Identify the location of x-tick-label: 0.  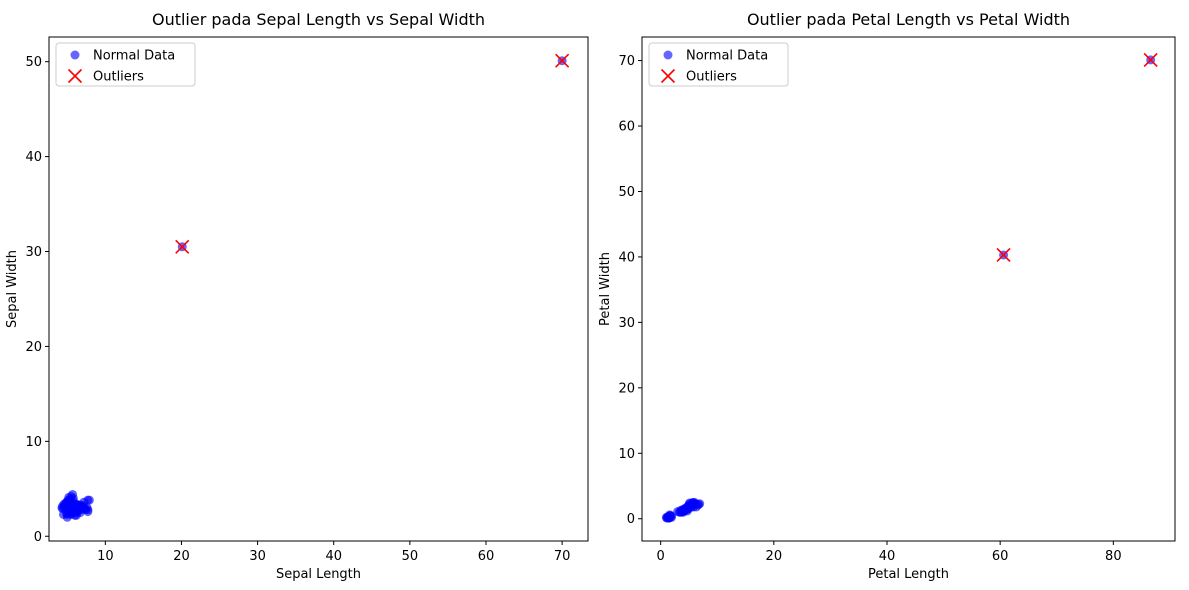
(661, 556).